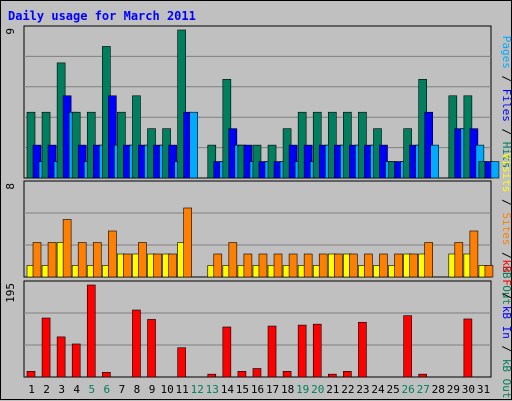 The image size is (512, 401). I want to click on x-tick-label: 19, so click(302, 389).